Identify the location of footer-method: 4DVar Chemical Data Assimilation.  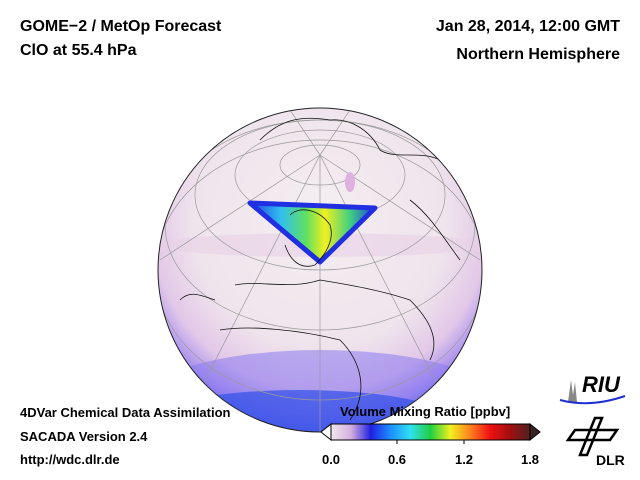
(125, 412).